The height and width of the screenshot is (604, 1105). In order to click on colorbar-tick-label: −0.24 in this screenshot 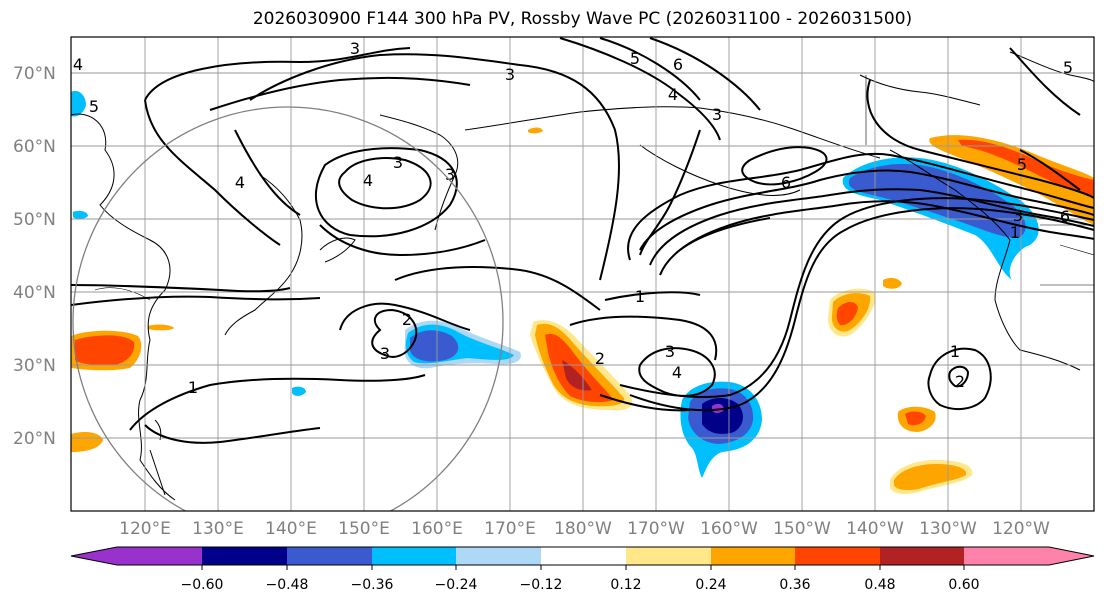, I will do `click(456, 585)`.